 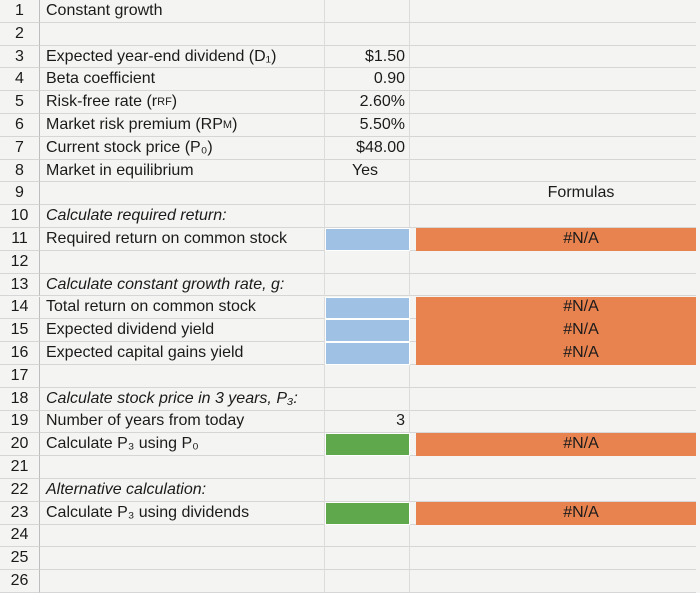 I want to click on row-number: 3, so click(x=20, y=57).